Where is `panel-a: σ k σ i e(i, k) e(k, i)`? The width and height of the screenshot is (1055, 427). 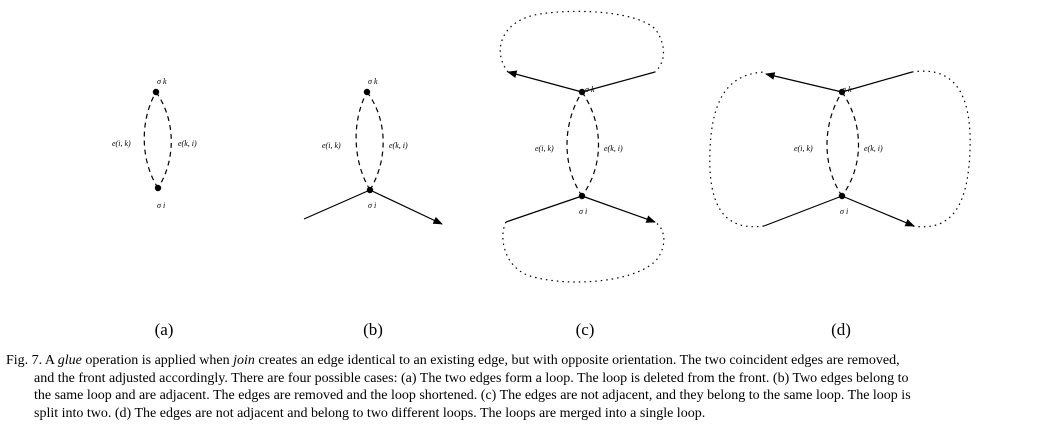 panel-a: σ k σ i e(i, k) e(k, i) is located at coordinates (154, 143).